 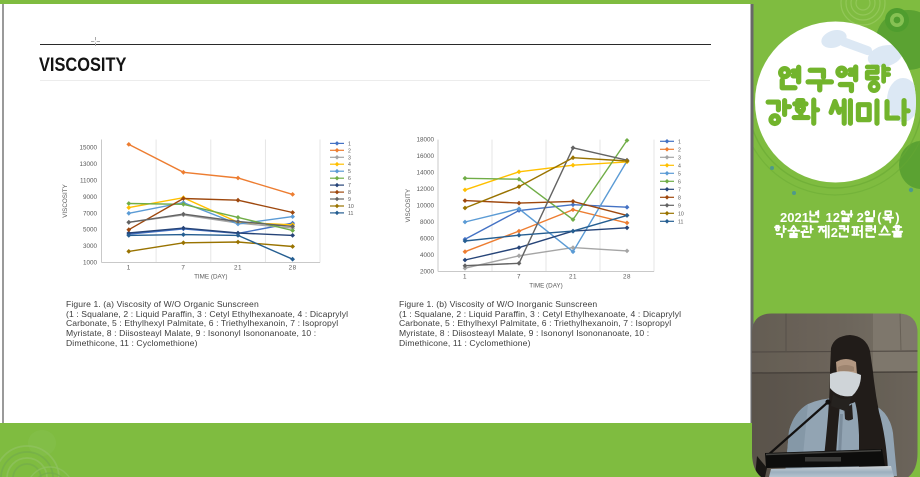 What do you see at coordinates (427, 222) in the screenshot?
I see `svg-text: 8000` at bounding box center [427, 222].